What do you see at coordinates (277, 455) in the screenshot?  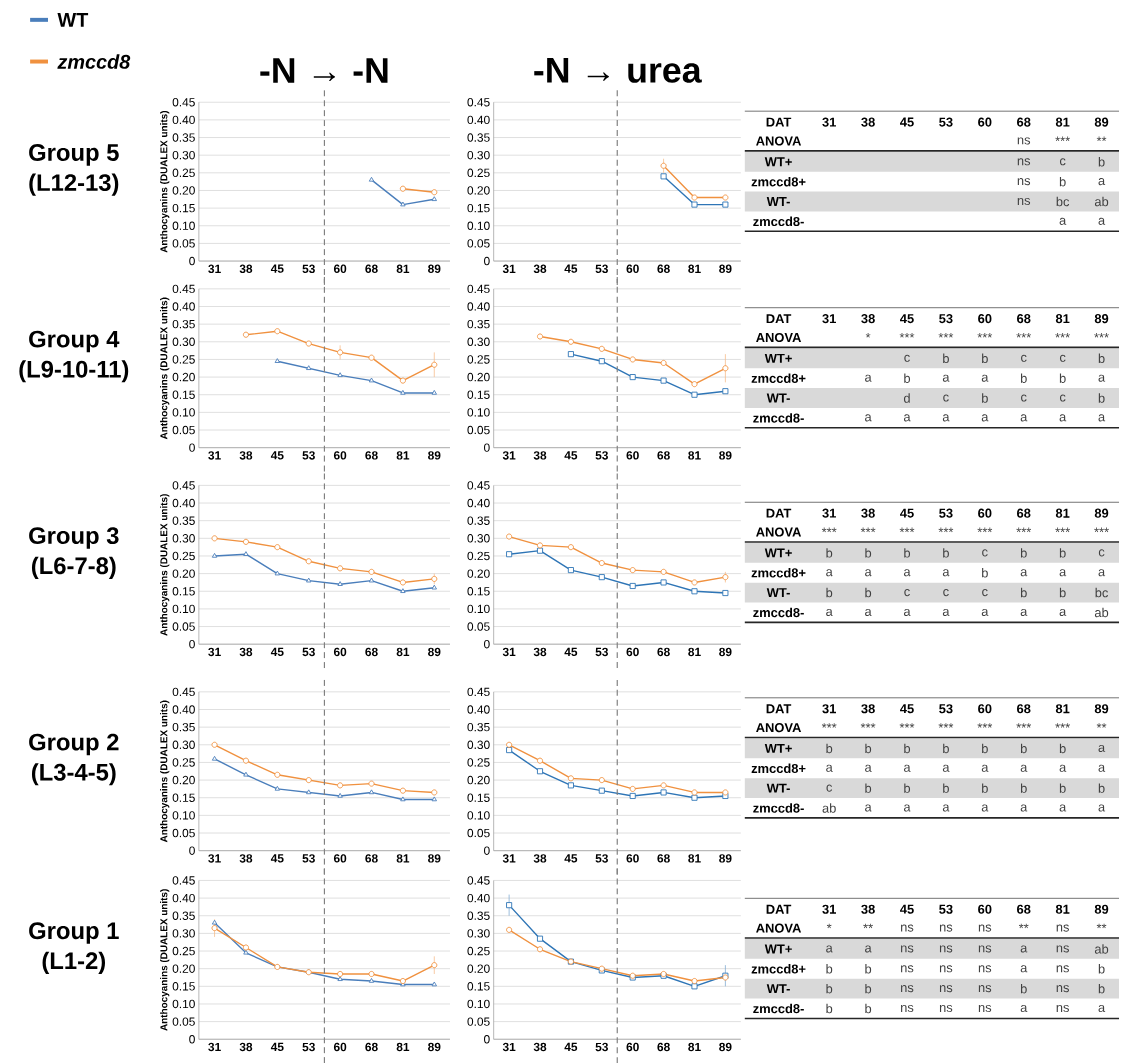 I see `x-tick-label: 45` at bounding box center [277, 455].